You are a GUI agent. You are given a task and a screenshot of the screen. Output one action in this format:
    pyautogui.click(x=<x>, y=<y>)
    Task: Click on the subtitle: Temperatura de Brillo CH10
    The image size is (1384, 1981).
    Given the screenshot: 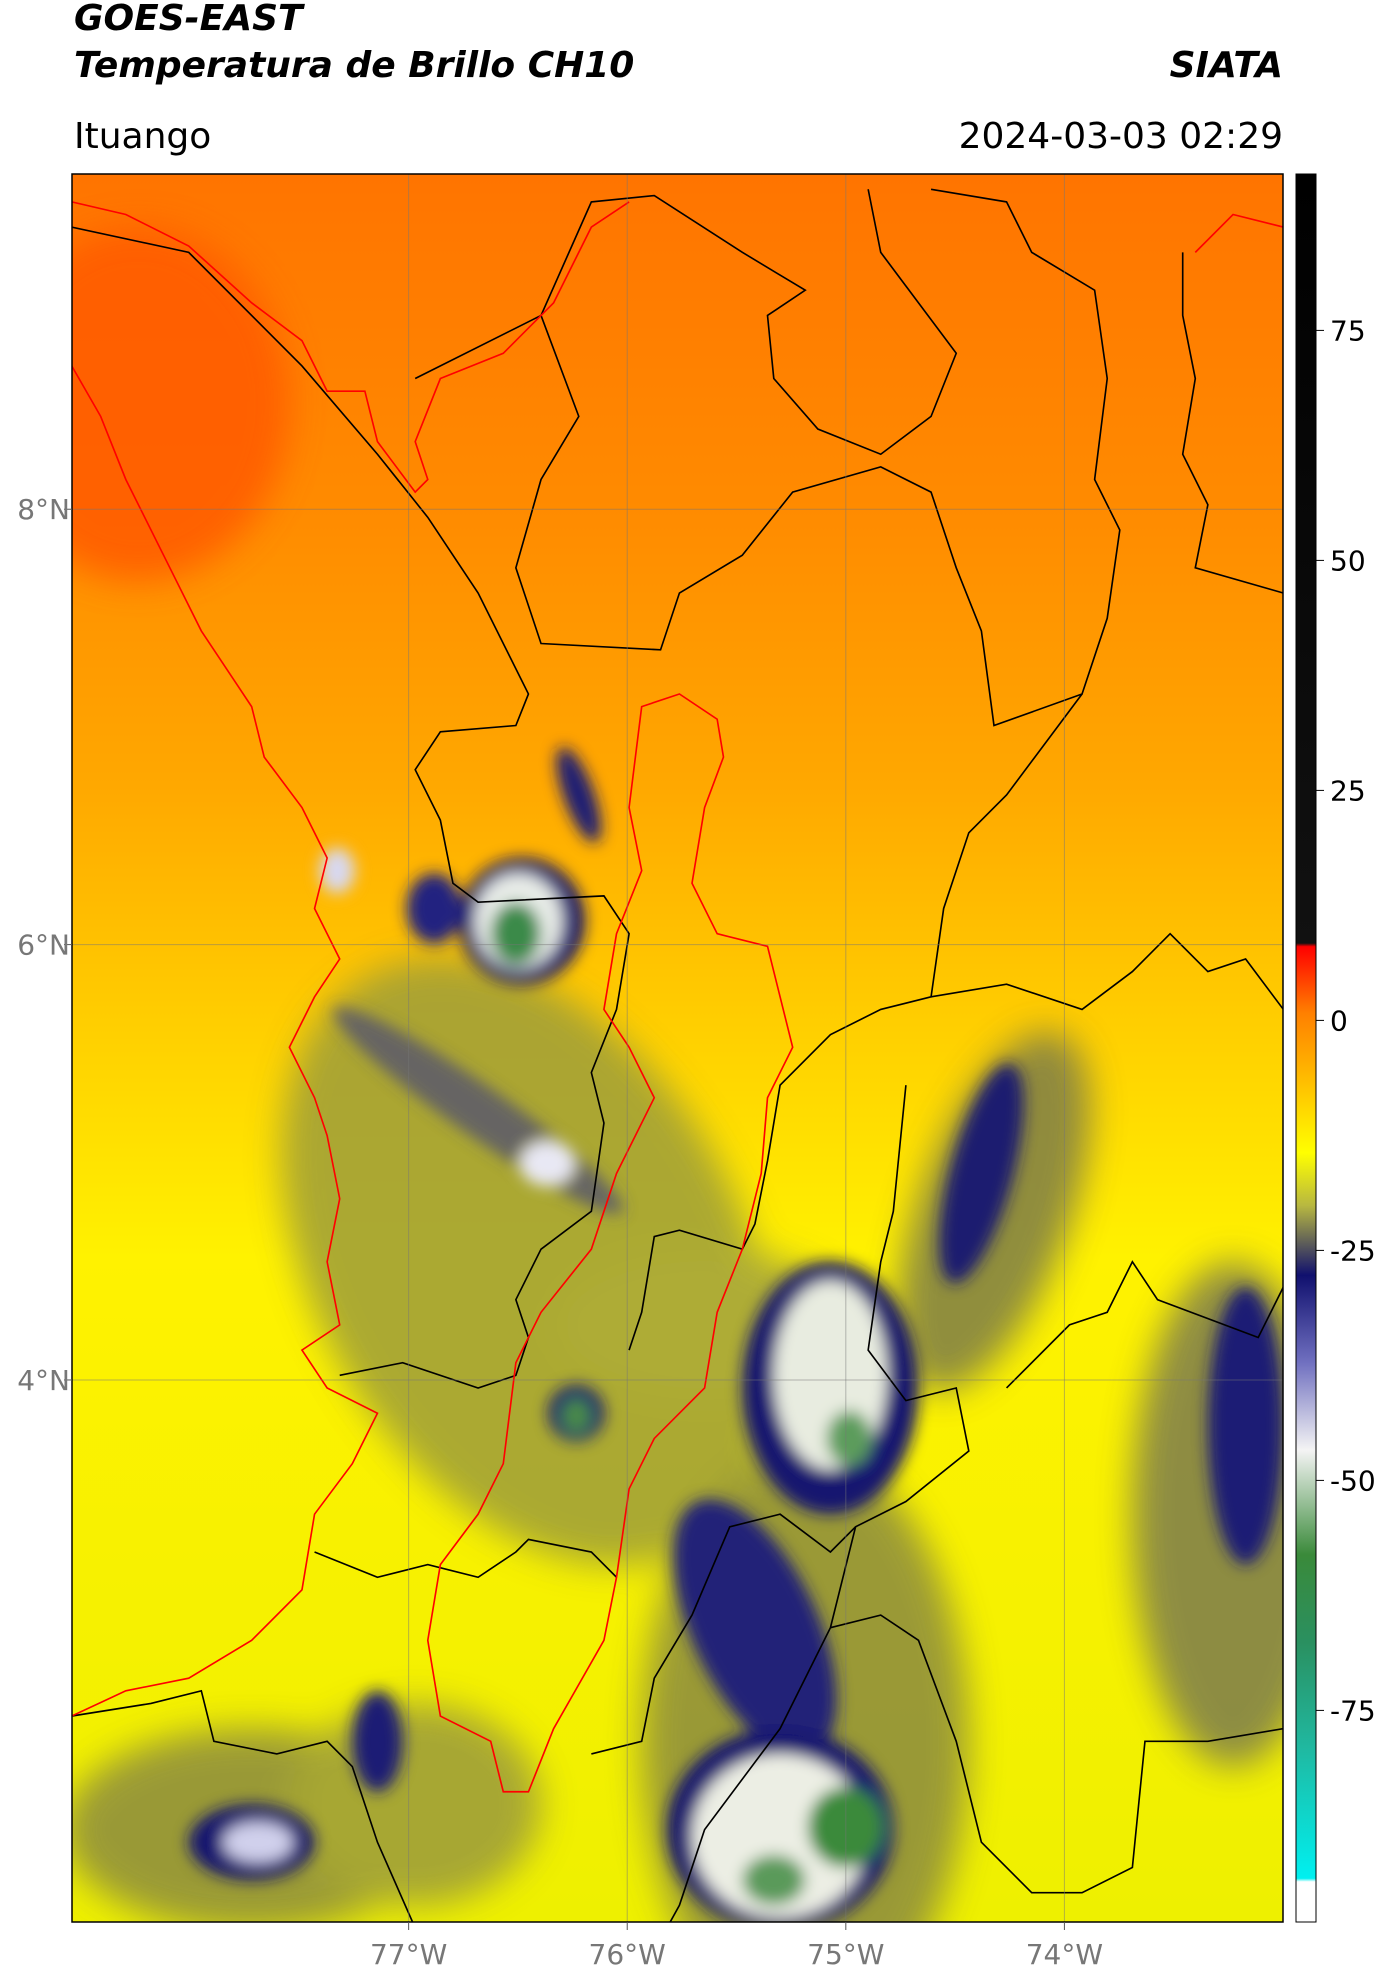 What is the action you would take?
    pyautogui.click(x=354, y=65)
    